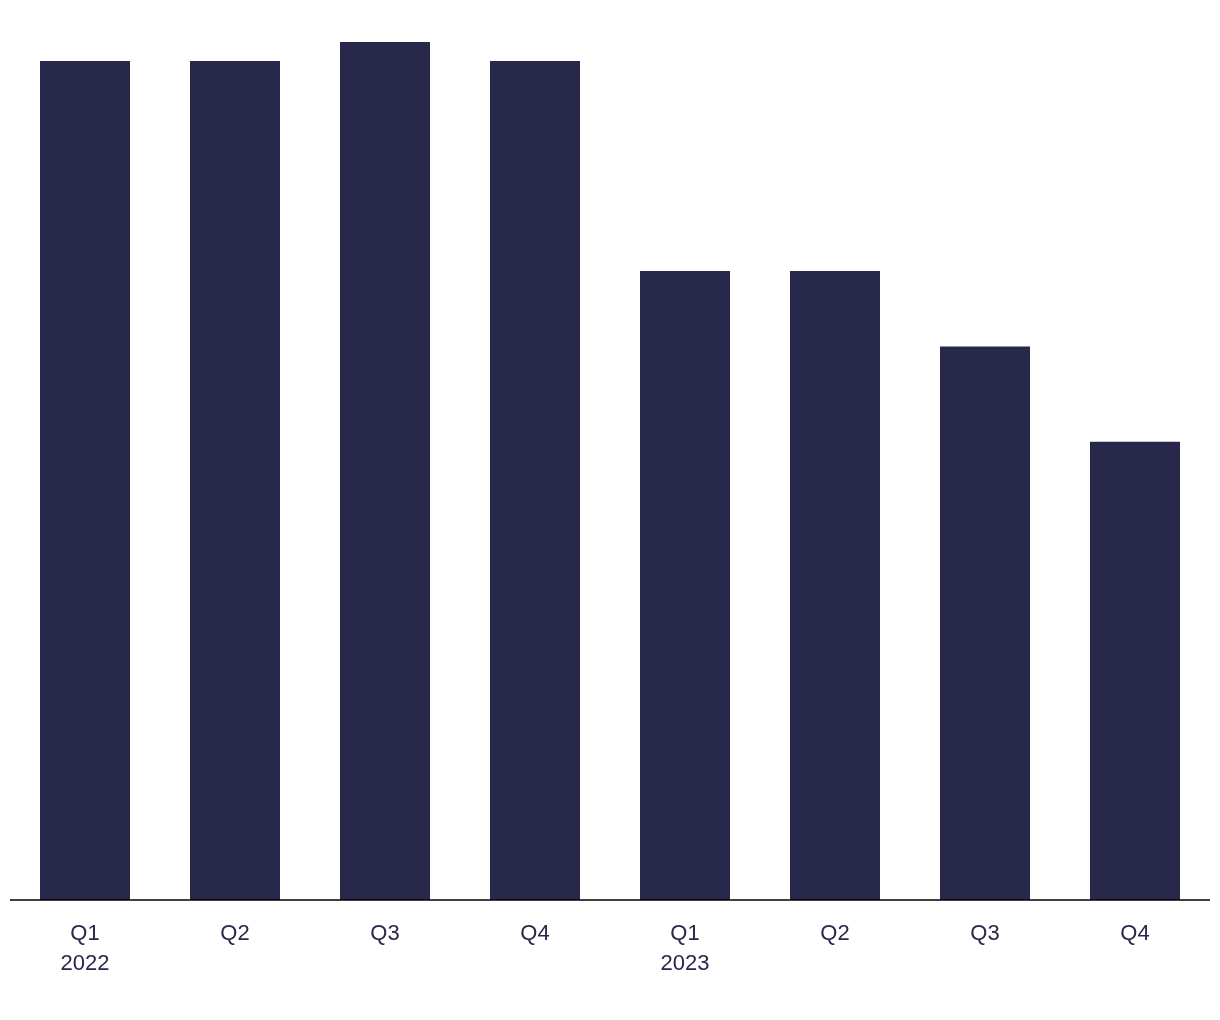 The image size is (1220, 1020). What do you see at coordinates (685, 947) in the screenshot?
I see `x-tick-label: Q1 2023` at bounding box center [685, 947].